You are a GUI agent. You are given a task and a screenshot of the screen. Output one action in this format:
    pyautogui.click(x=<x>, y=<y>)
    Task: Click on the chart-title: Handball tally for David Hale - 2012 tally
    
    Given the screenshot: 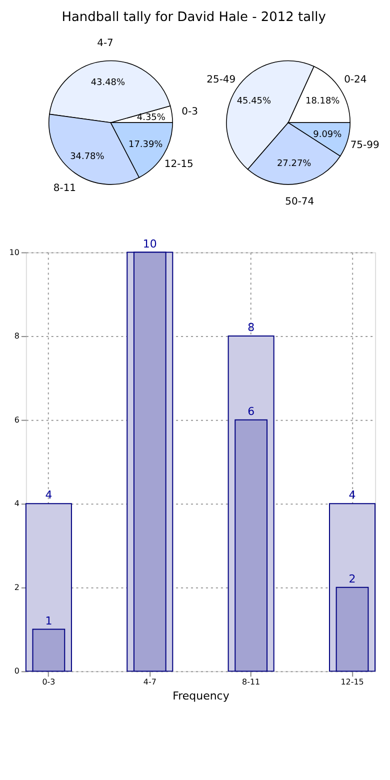 What is the action you would take?
    pyautogui.click(x=194, y=17)
    